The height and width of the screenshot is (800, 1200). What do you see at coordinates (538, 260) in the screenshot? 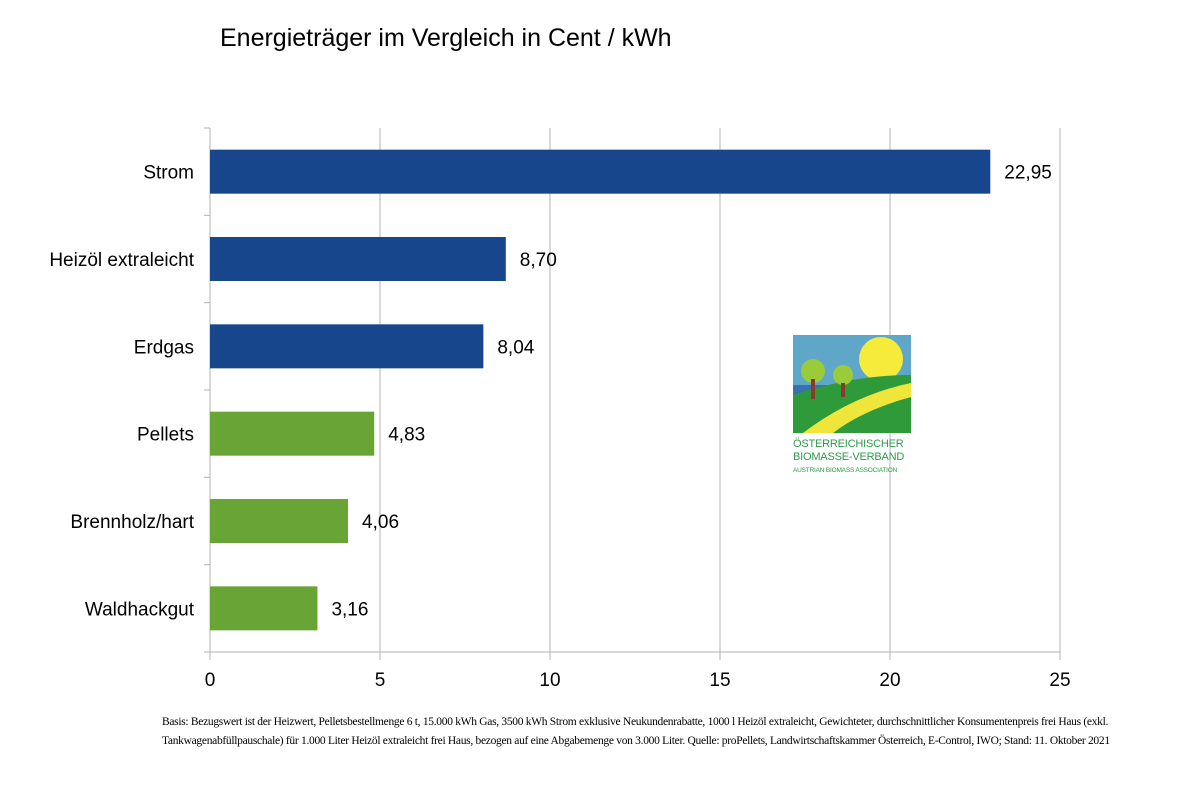
I see `data-label: 8,70` at bounding box center [538, 260].